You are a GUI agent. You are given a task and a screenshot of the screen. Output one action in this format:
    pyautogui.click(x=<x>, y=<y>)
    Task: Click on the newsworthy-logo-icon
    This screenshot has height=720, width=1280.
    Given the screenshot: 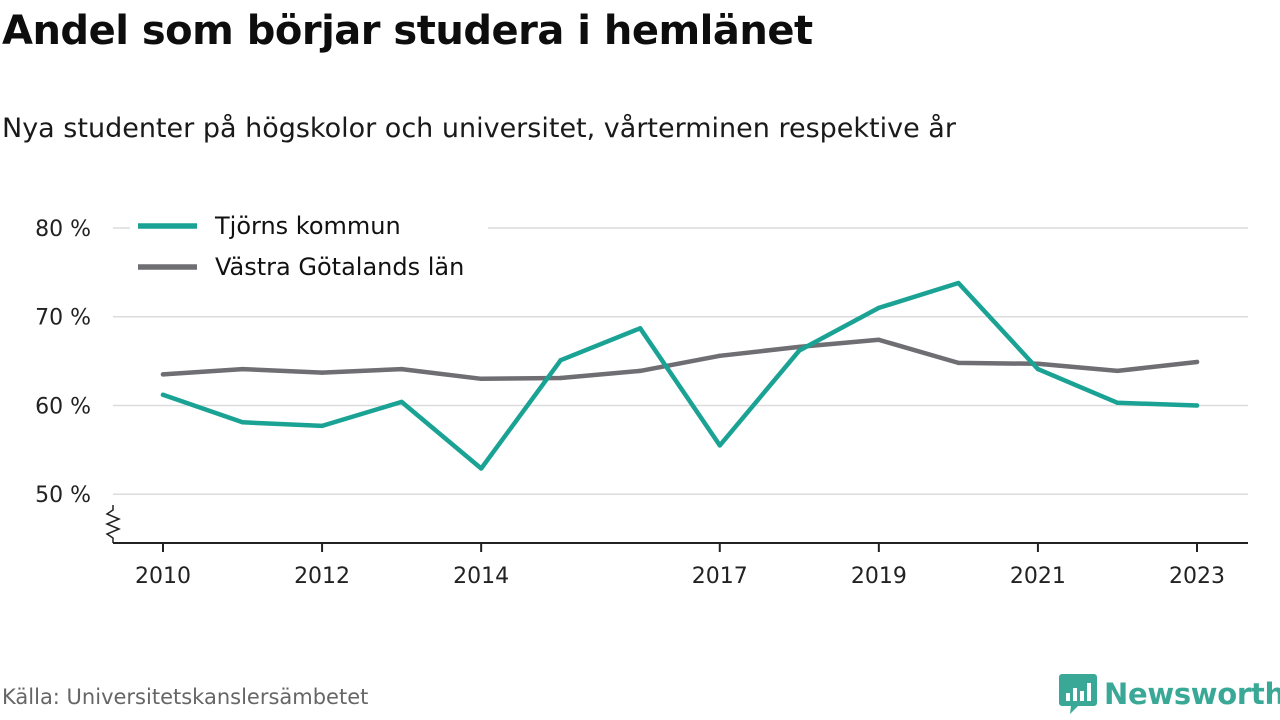 What is the action you would take?
    pyautogui.click(x=1078, y=694)
    